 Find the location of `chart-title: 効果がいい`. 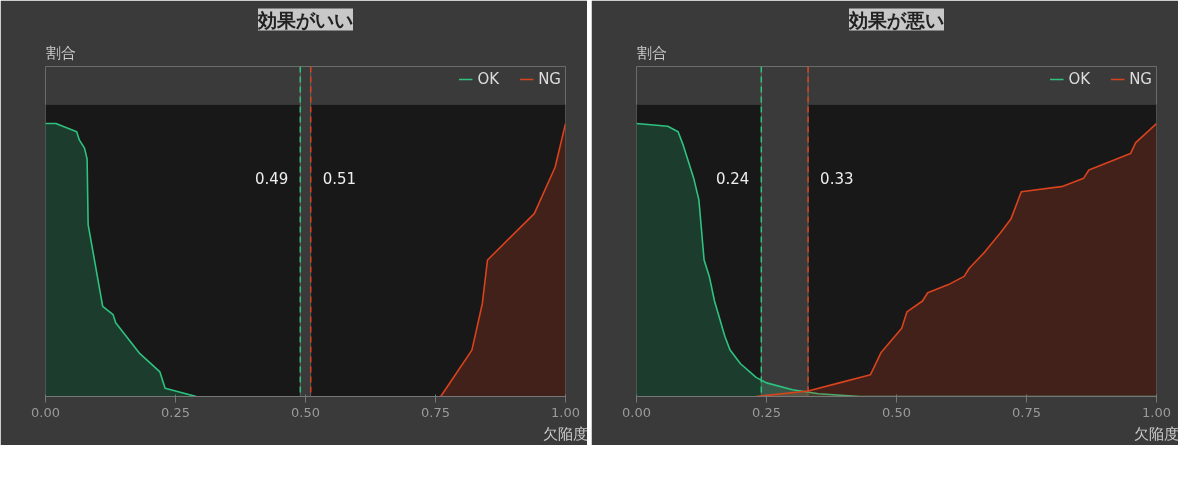

chart-title: 効果がいい is located at coordinates (305, 19).